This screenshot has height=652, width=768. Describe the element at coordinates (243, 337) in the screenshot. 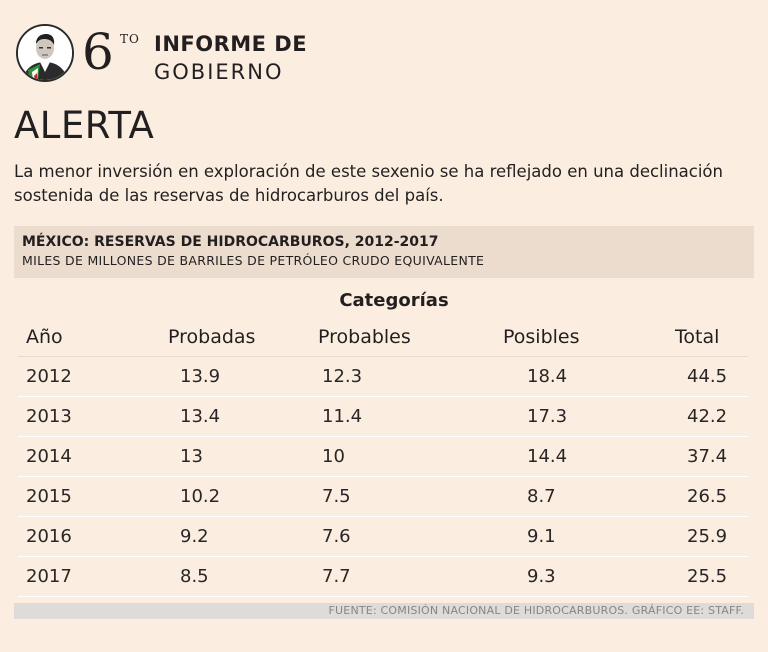

I see `column-header-proved: Probadas` at that location.